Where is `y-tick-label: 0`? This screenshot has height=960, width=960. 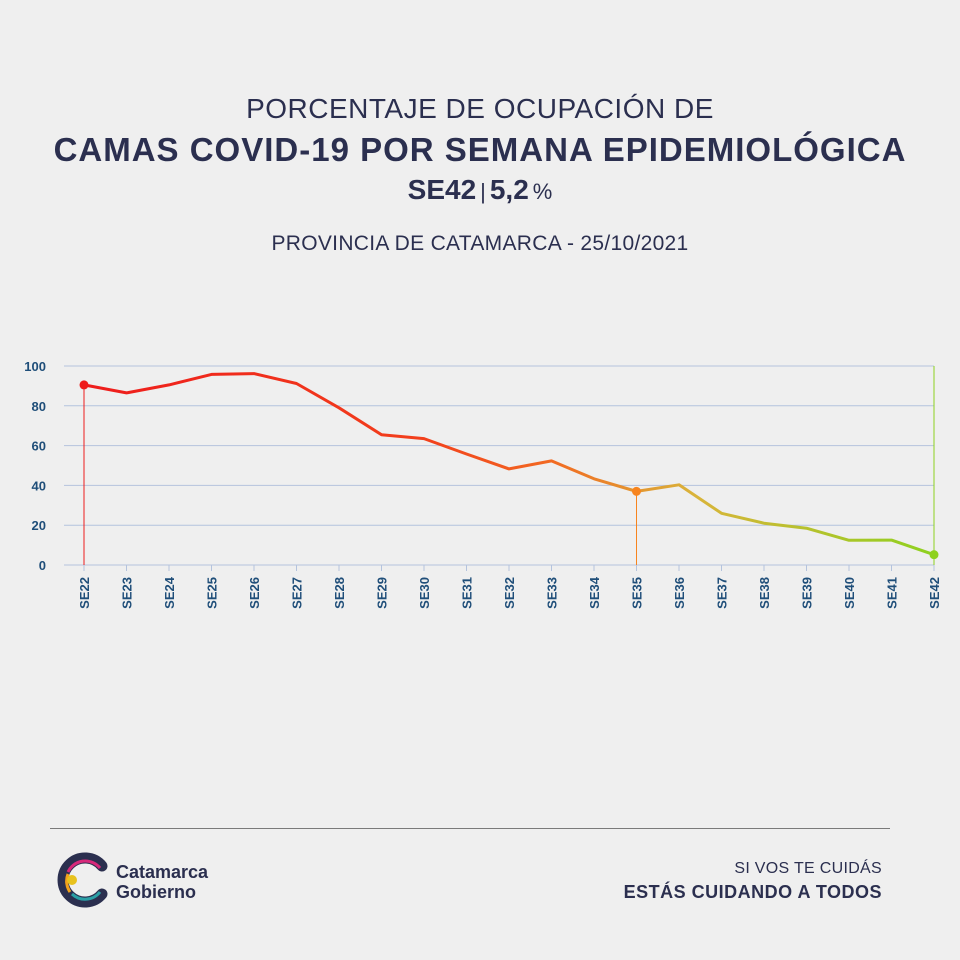
y-tick-label: 0 is located at coordinates (42, 565).